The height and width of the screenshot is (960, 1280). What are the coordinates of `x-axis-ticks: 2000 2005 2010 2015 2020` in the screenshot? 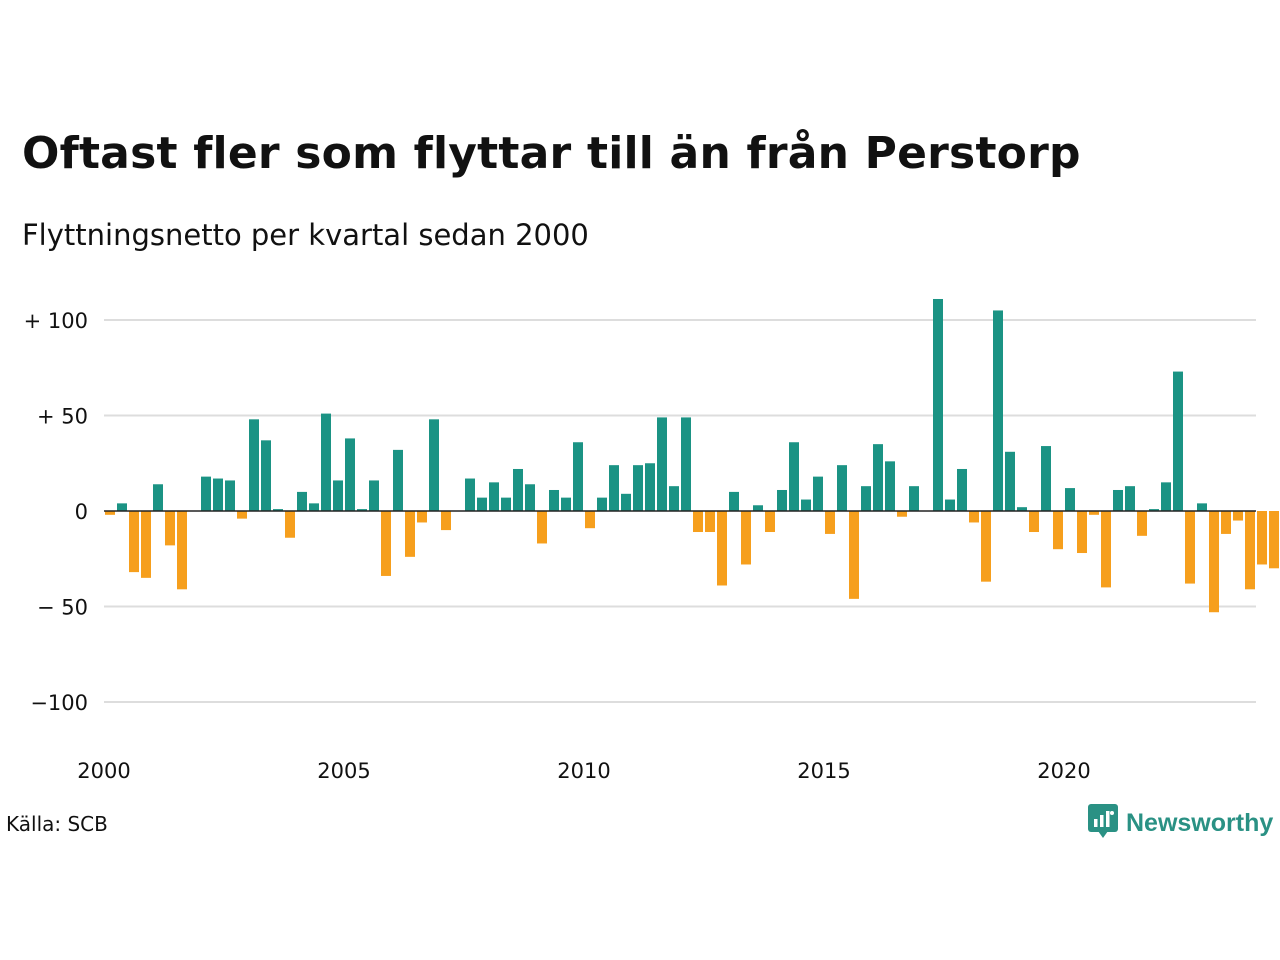 It's located at (583, 771).